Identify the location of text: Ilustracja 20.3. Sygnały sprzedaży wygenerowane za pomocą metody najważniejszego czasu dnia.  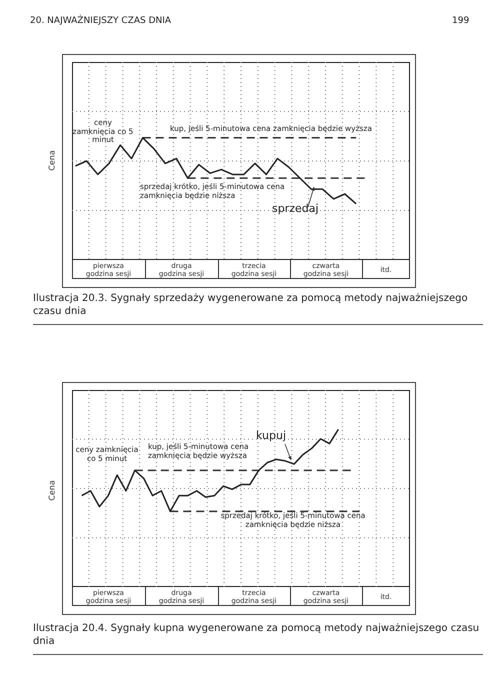
(250, 305).